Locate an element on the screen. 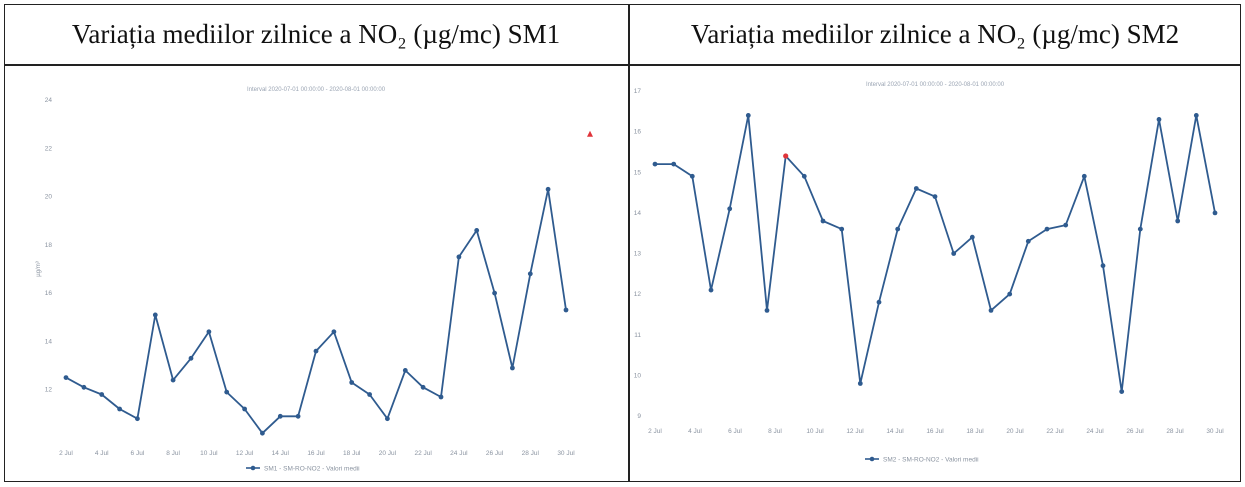  sm1-y-tick-label: 24 is located at coordinates (49, 100).